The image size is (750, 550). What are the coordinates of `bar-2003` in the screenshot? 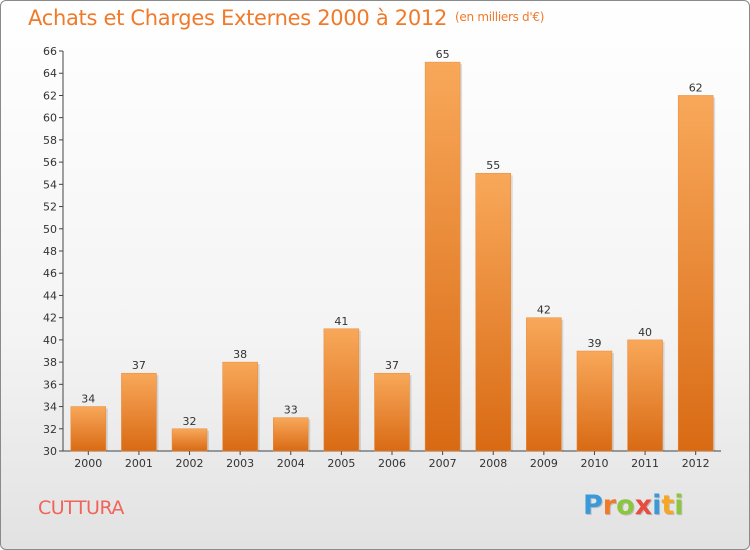 It's located at (240, 406).